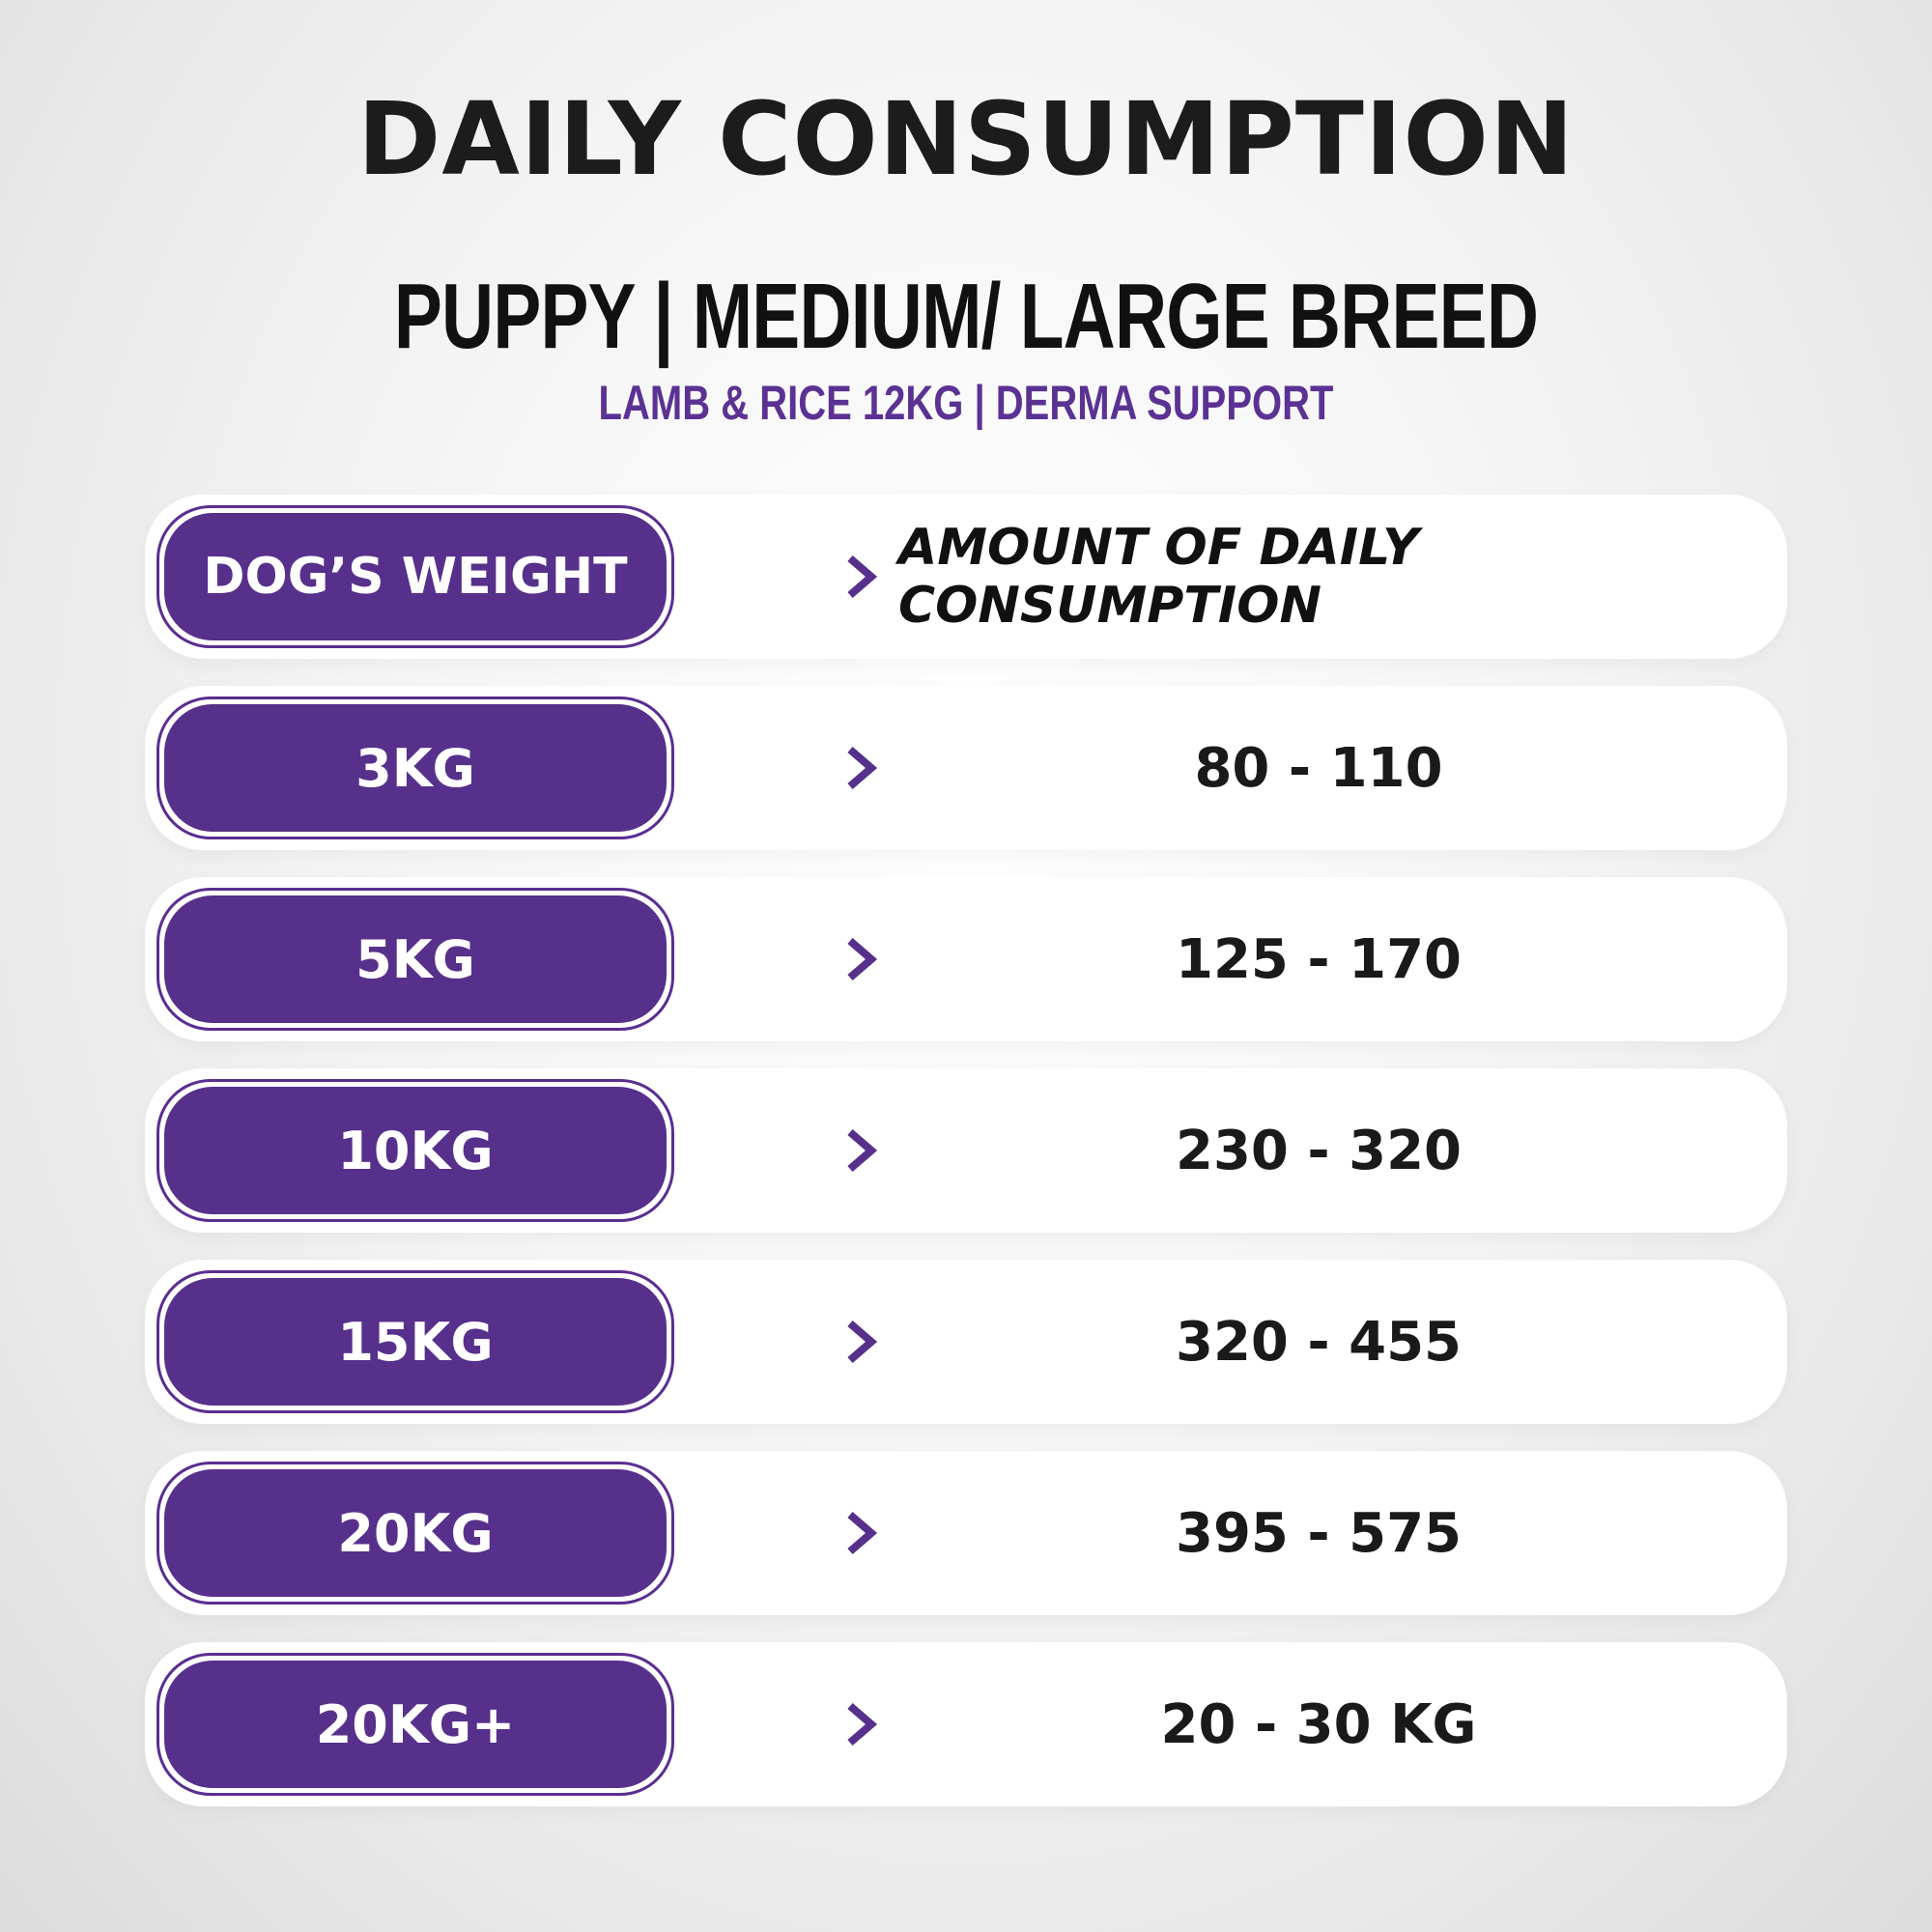 This screenshot has height=1932, width=1932. I want to click on amount-value: 320 - 455, so click(1319, 1342).